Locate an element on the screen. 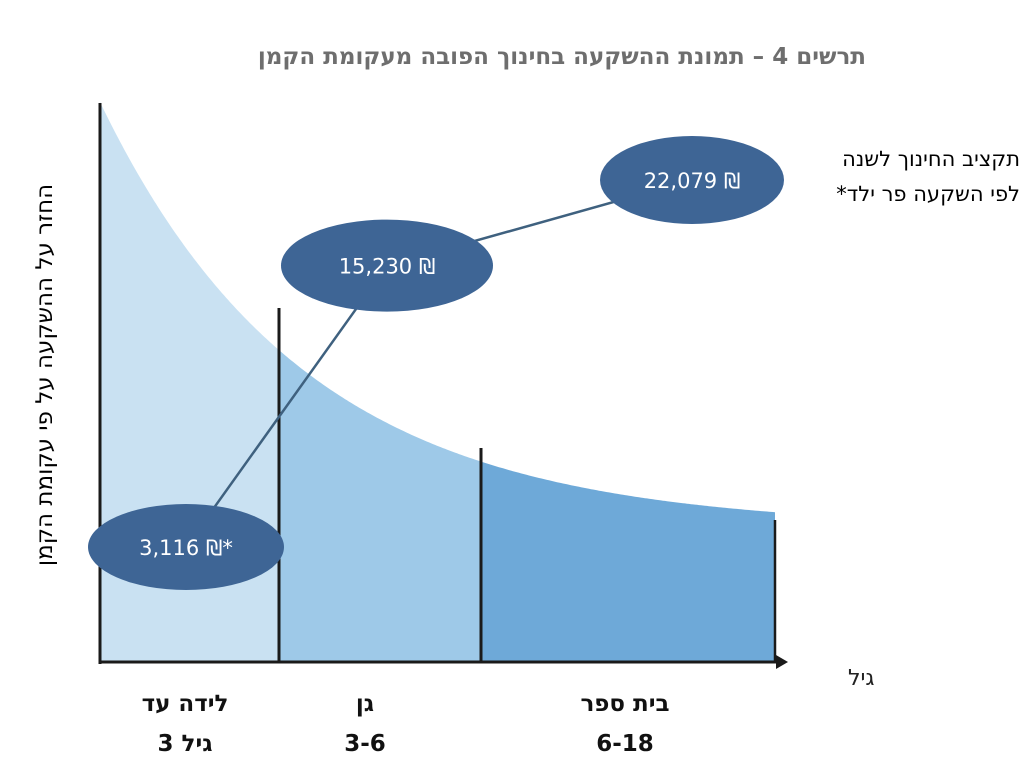 The width and height of the screenshot is (1024, 766). age-group-kindergarten: גן 3-6 is located at coordinates (365, 724).